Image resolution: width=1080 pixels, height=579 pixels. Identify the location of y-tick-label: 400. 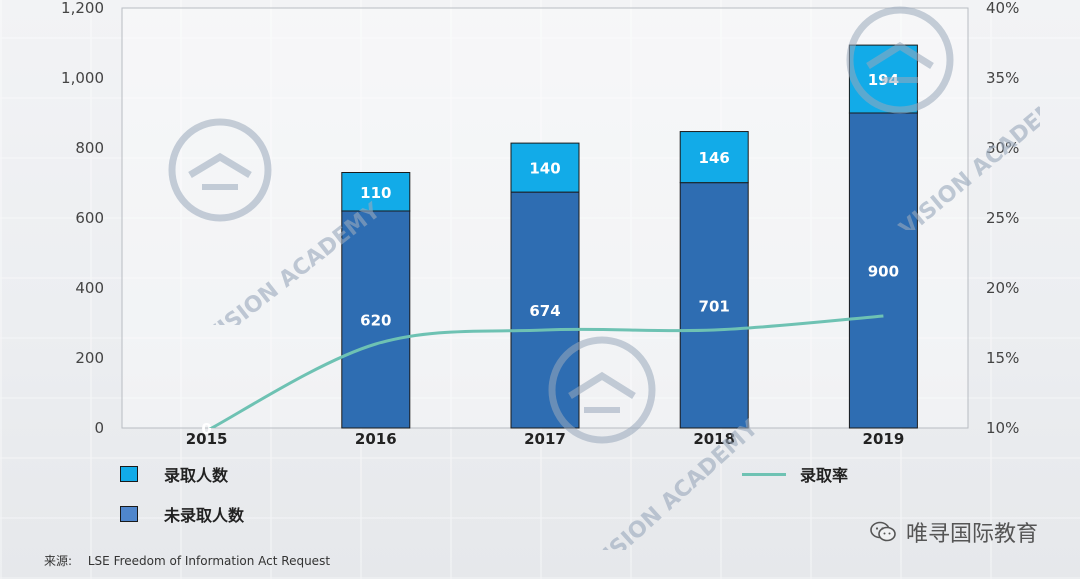
(89, 288).